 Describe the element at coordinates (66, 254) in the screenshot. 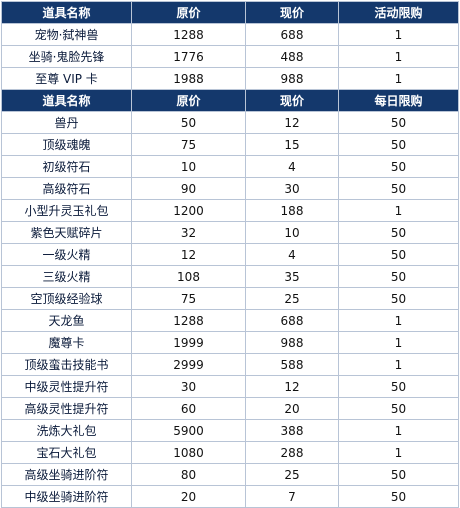

I see `item-name-cell: 一级火精` at that location.